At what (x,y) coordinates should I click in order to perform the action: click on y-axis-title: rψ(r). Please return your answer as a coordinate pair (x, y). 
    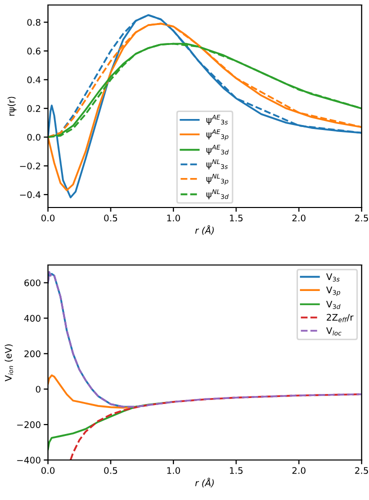
    Looking at the image, I should click on (12, 106).